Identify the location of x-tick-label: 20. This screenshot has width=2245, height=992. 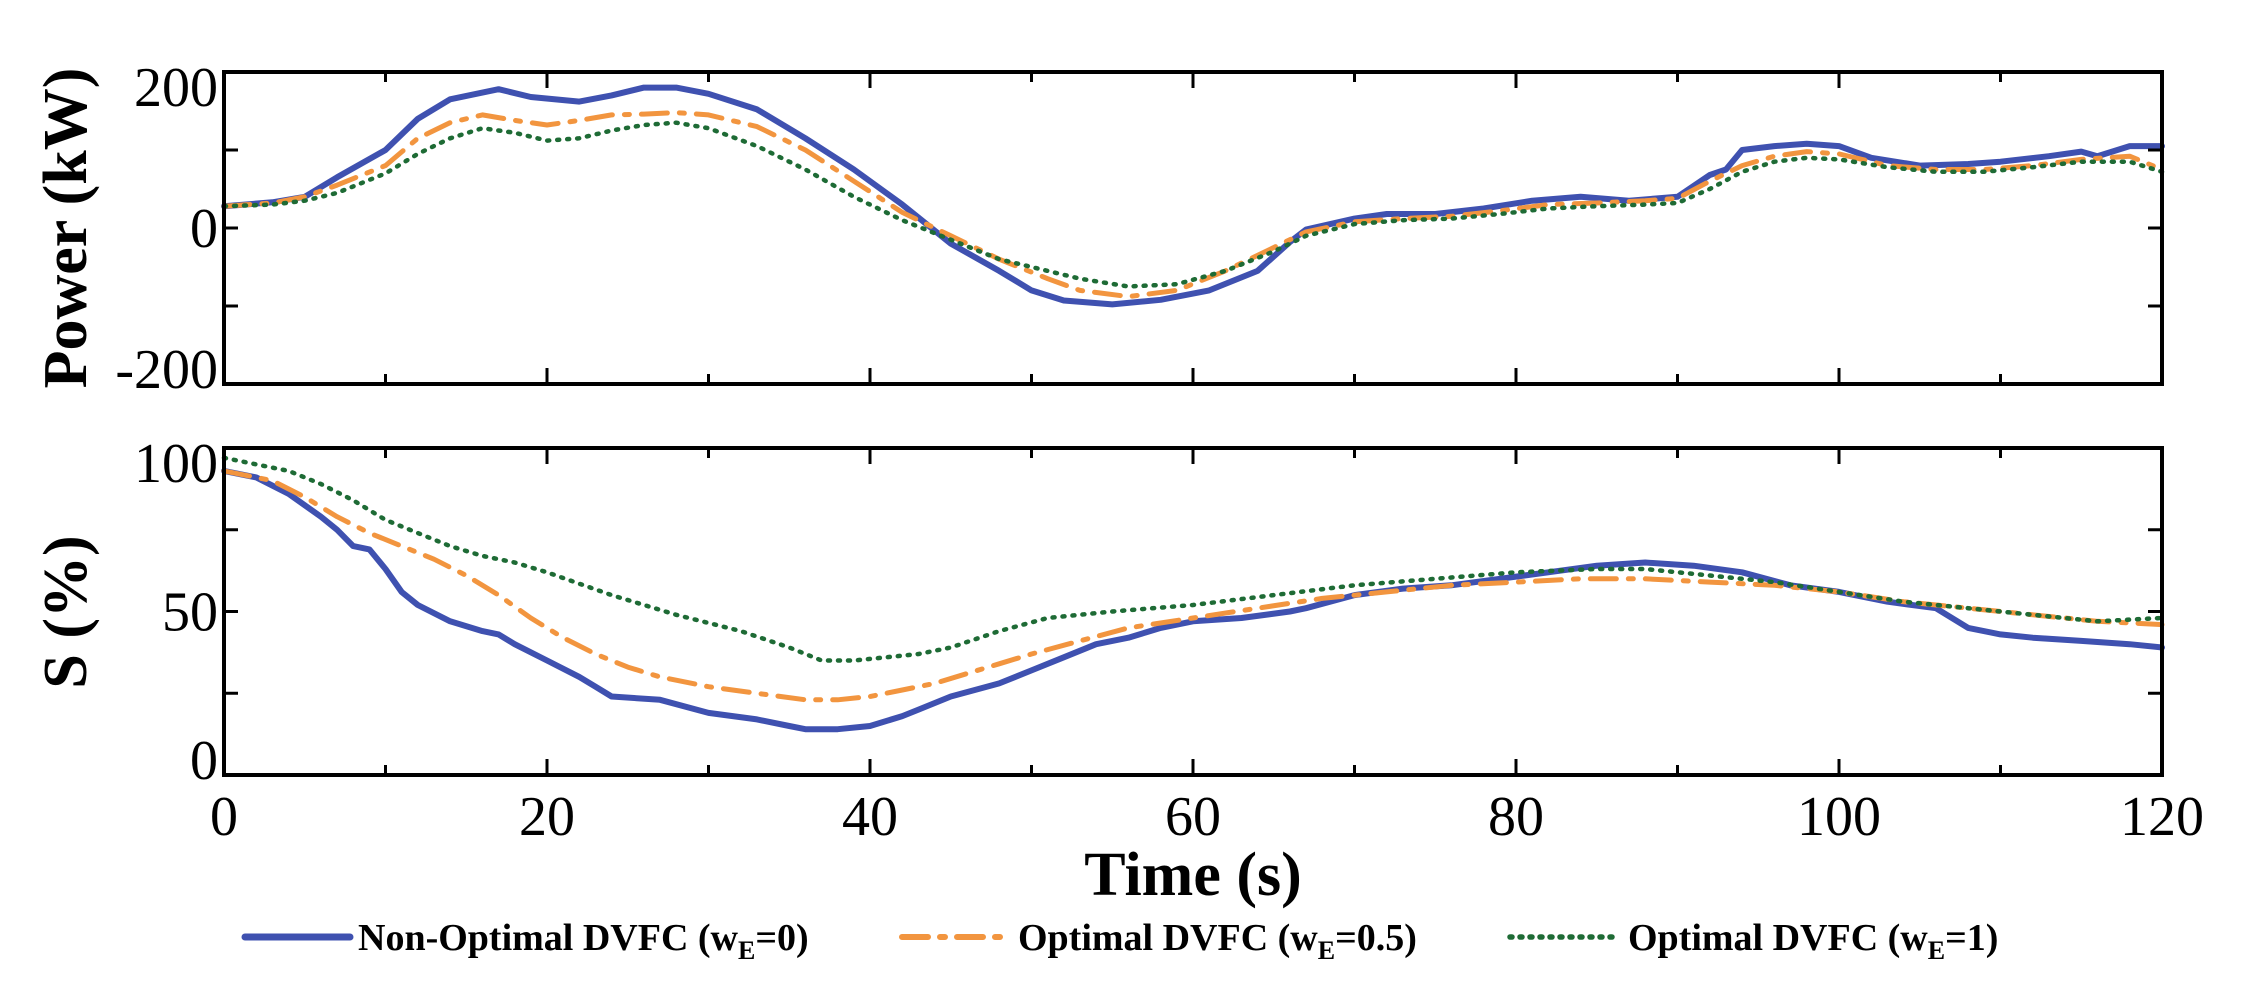
(547, 817).